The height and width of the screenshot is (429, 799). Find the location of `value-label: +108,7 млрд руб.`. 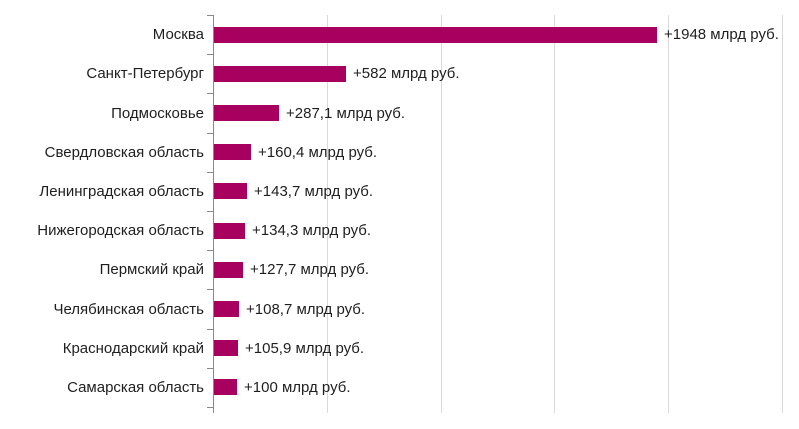

value-label: +108,7 млрд руб. is located at coordinates (306, 309).